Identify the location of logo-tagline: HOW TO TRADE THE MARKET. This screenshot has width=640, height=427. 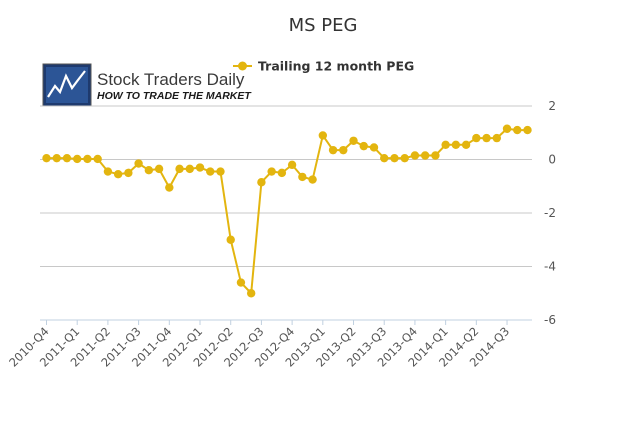
(174, 96).